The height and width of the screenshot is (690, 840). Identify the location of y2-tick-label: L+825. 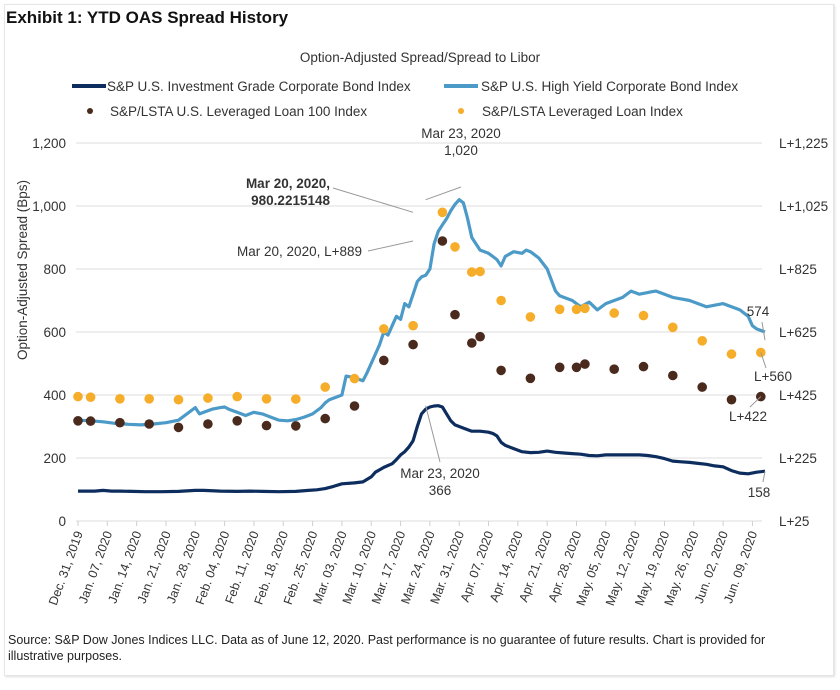
(798, 269).